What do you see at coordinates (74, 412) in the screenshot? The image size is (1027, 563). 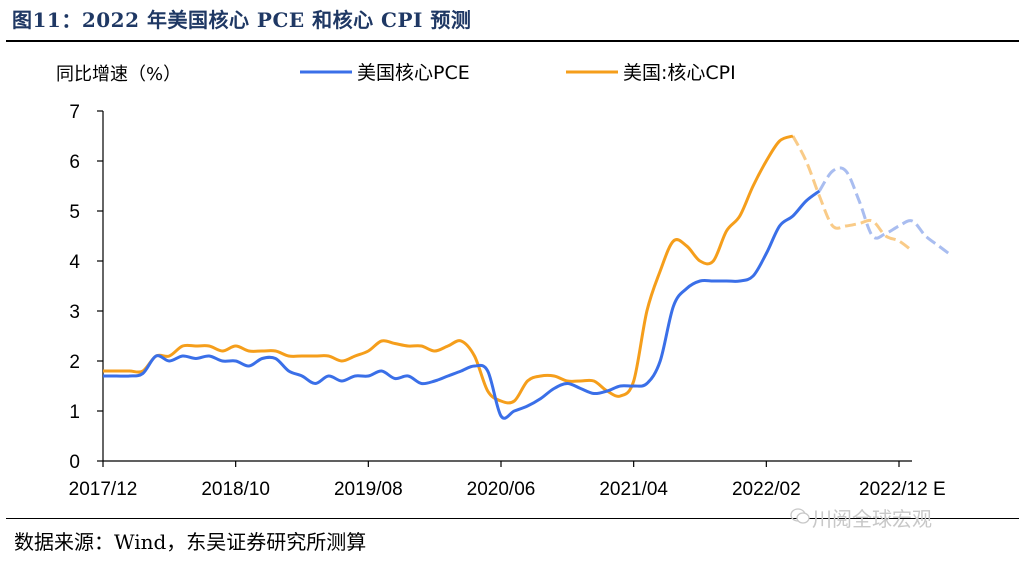 I see `y-tick-label: 1` at bounding box center [74, 412].